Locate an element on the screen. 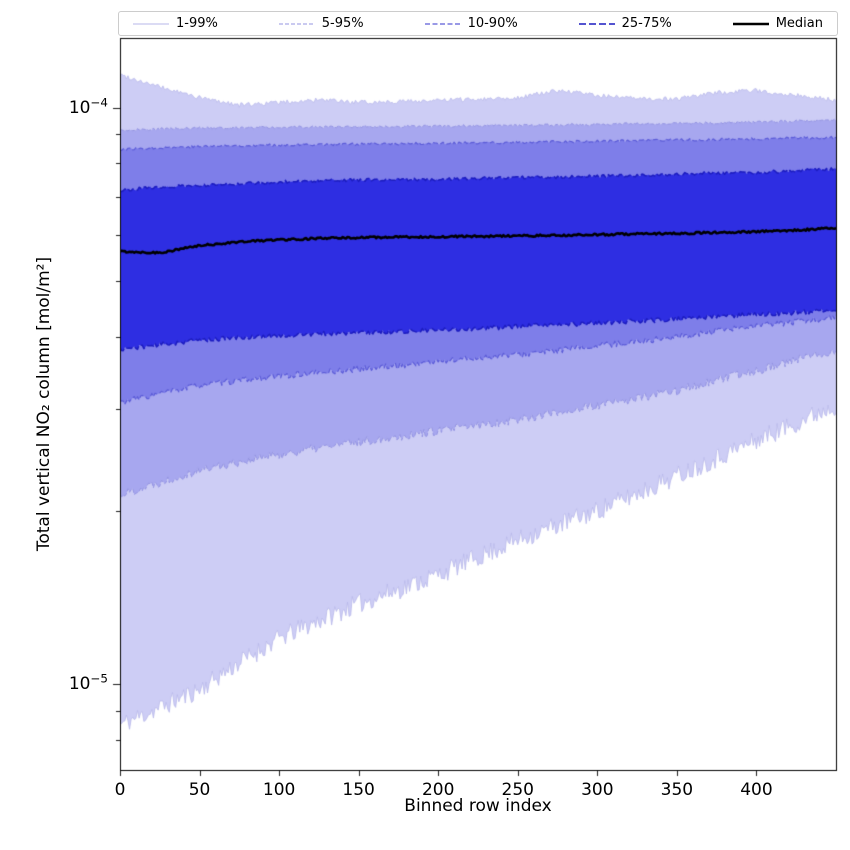 This screenshot has width=850, height=850. y-tick-label: 10⁻⁴ is located at coordinates (88, 106).